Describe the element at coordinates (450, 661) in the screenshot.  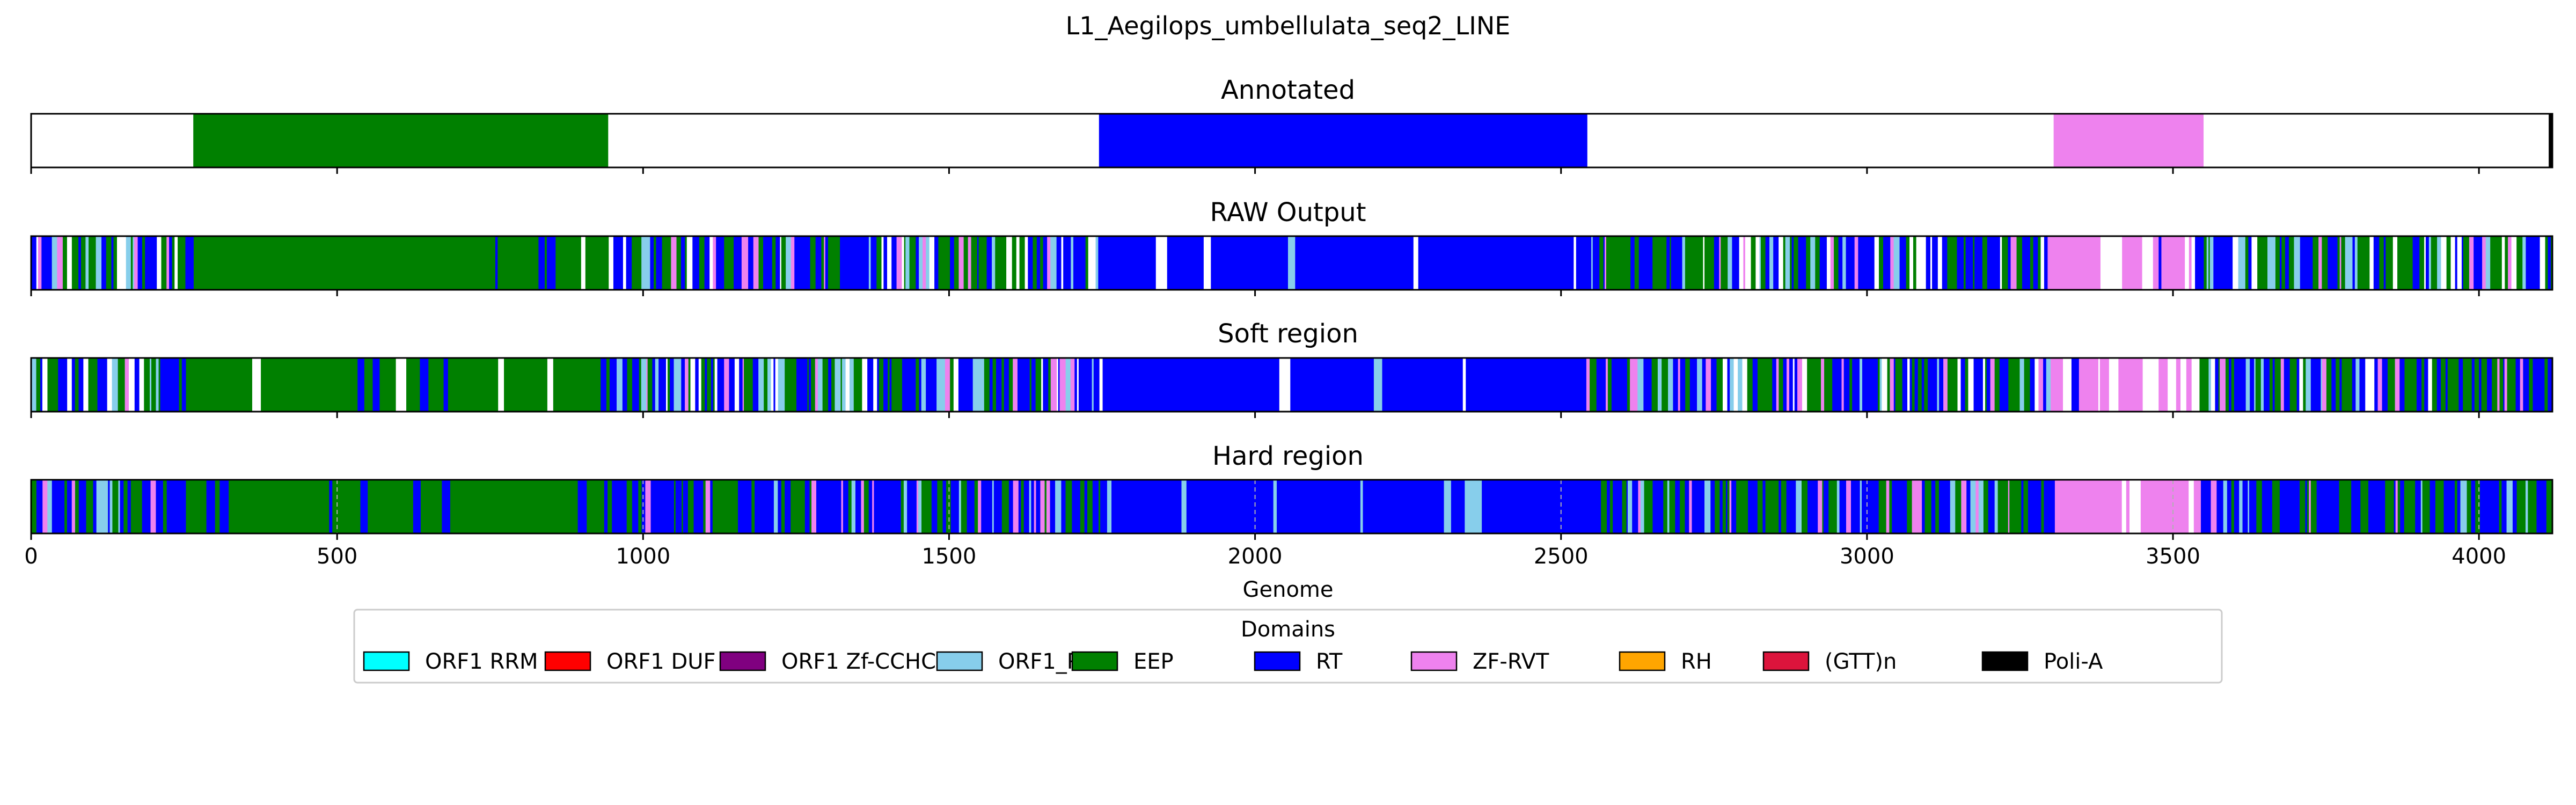
I see `legend-item: ORF1 RRM` at that location.